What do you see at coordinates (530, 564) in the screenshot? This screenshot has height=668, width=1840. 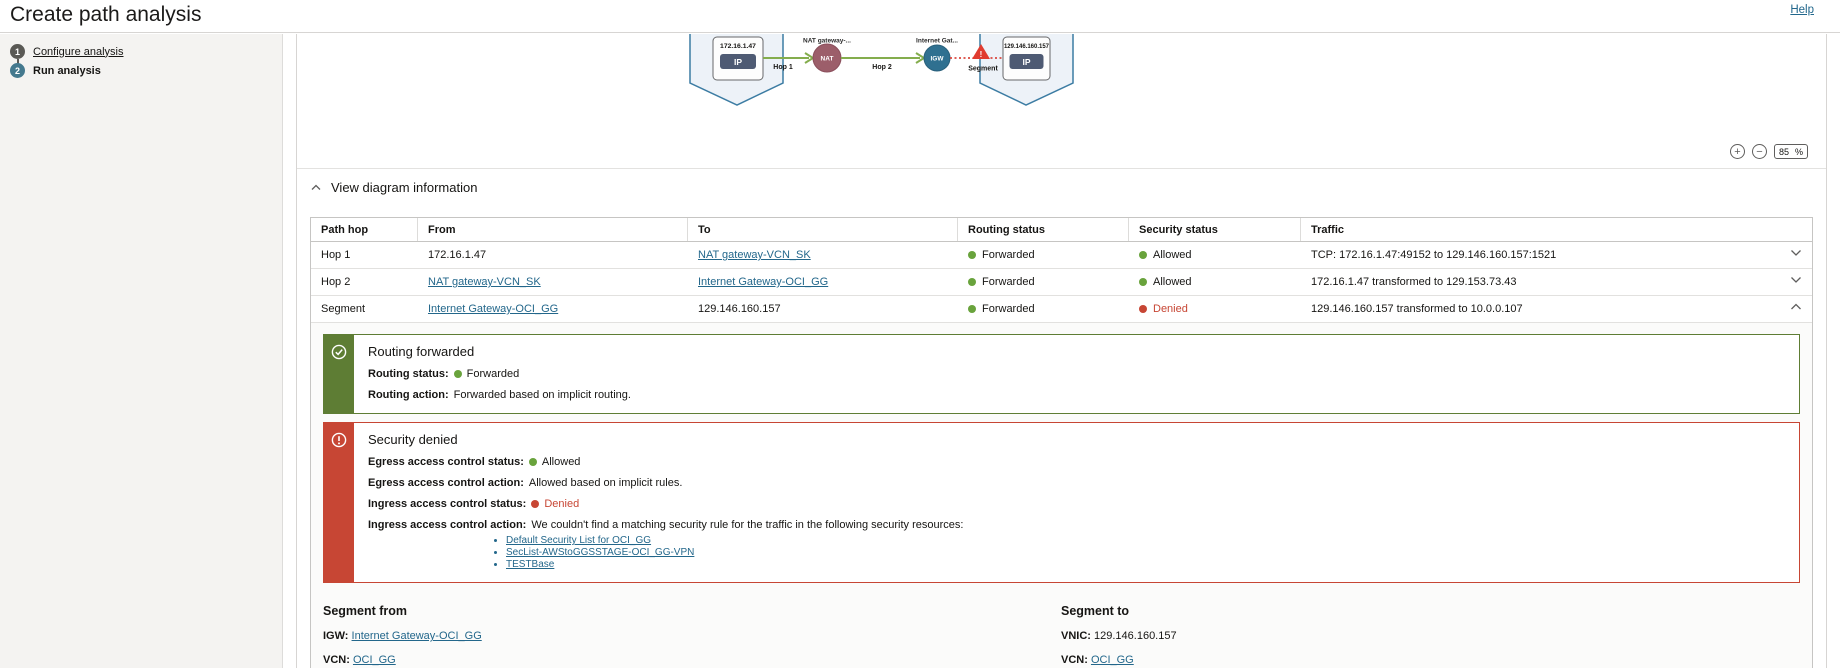 I see `security-resource-link: TESTBase` at bounding box center [530, 564].